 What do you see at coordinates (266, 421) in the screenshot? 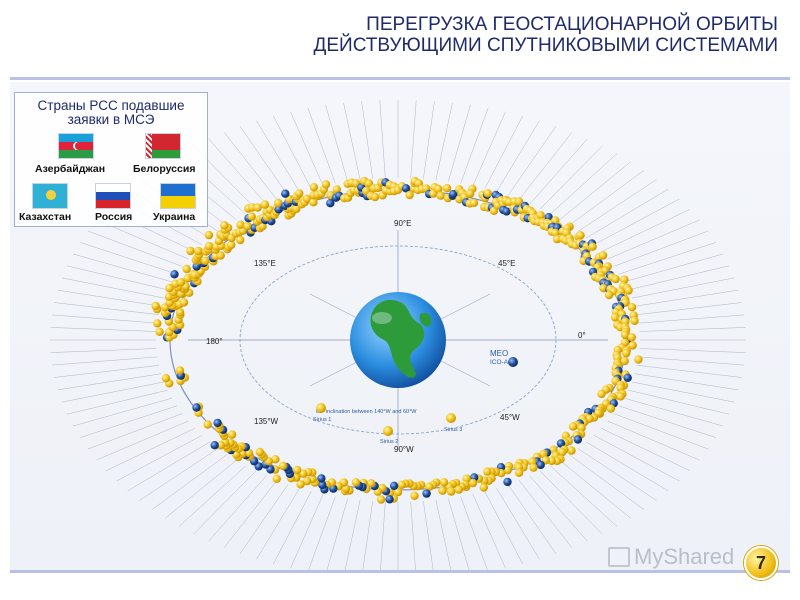
I see `lon-label-135w: 135°W` at bounding box center [266, 421].